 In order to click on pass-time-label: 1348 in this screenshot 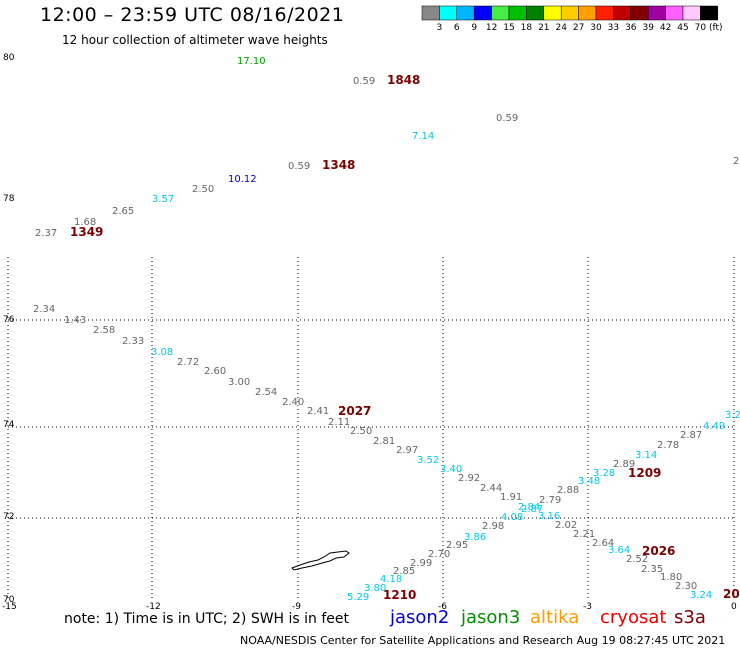, I will do `click(338, 165)`.